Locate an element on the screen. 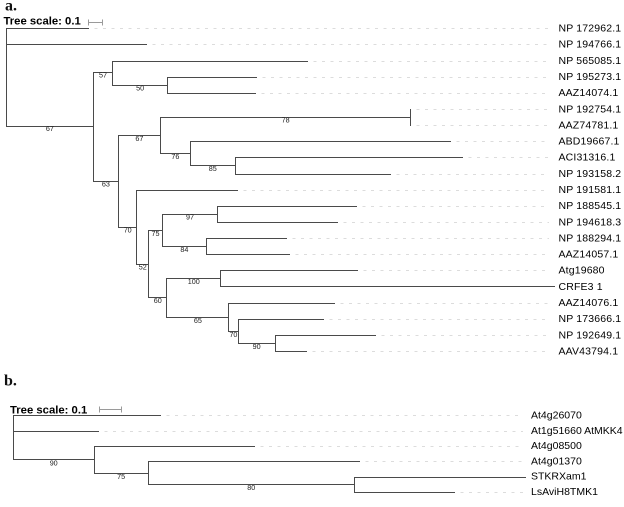 This screenshot has height=507, width=624. svg-text: a. is located at coordinates (11, 7).